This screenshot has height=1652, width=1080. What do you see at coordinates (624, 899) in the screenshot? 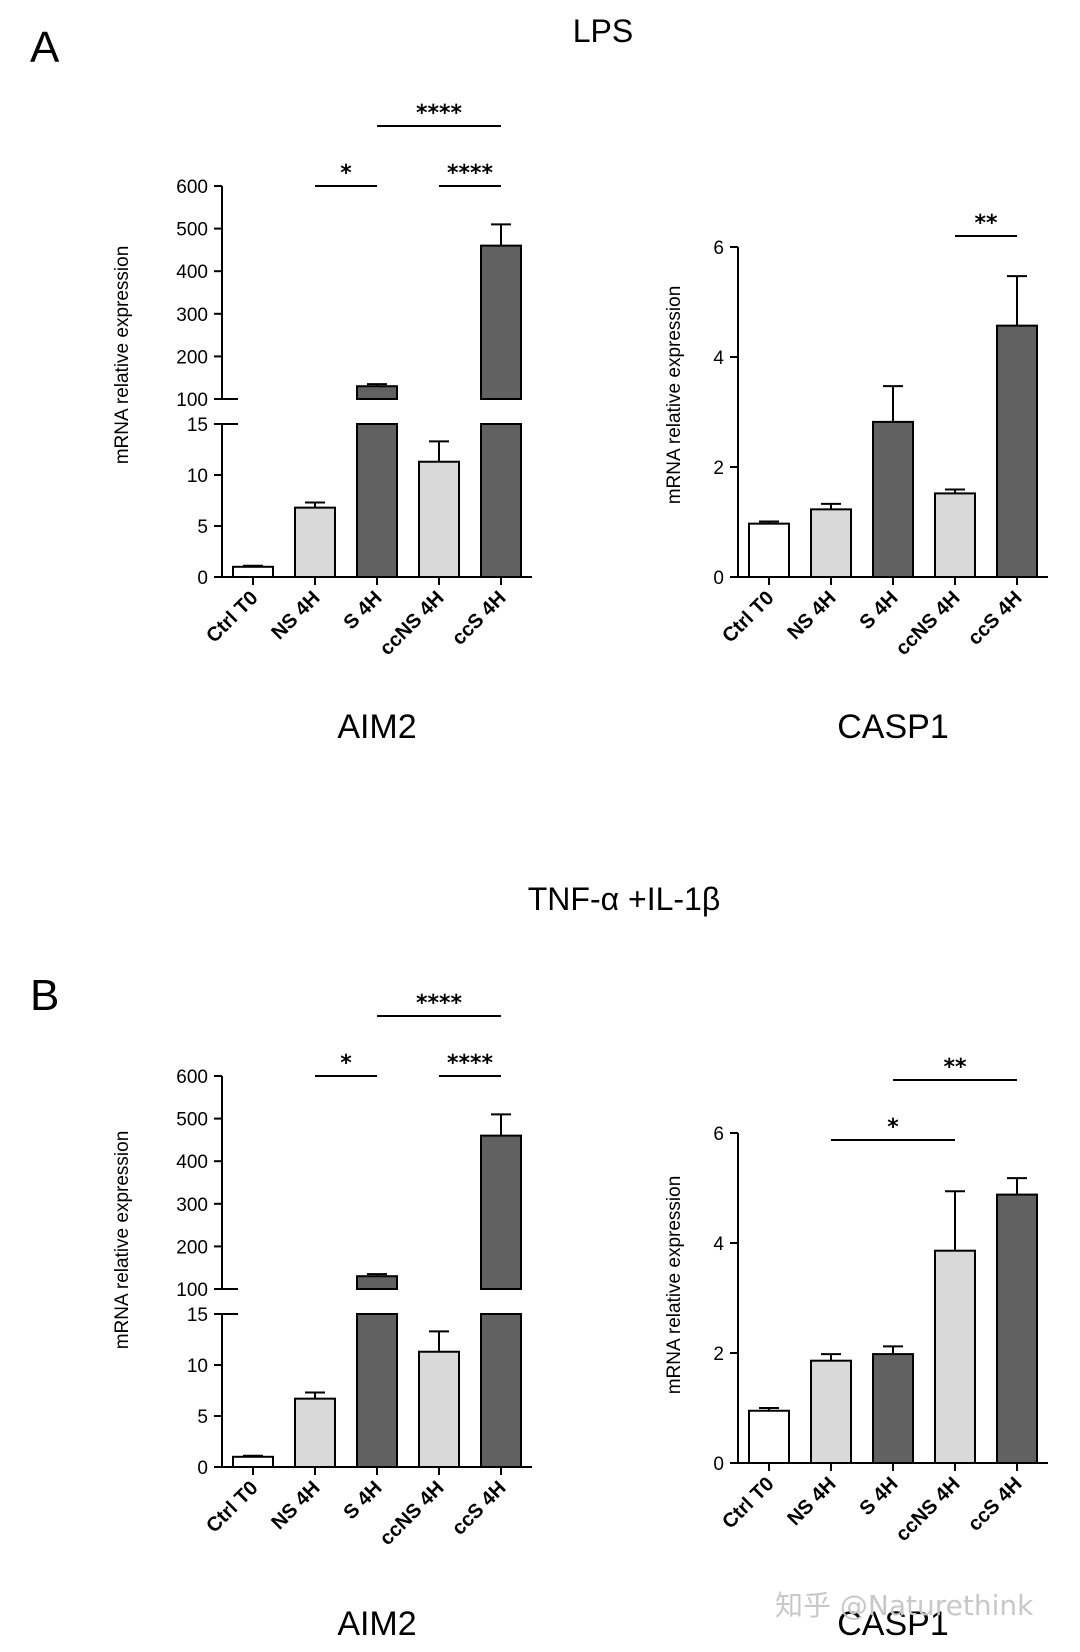
I see `panel-b-condition-title: TNF-α +IL-1β` at bounding box center [624, 899].